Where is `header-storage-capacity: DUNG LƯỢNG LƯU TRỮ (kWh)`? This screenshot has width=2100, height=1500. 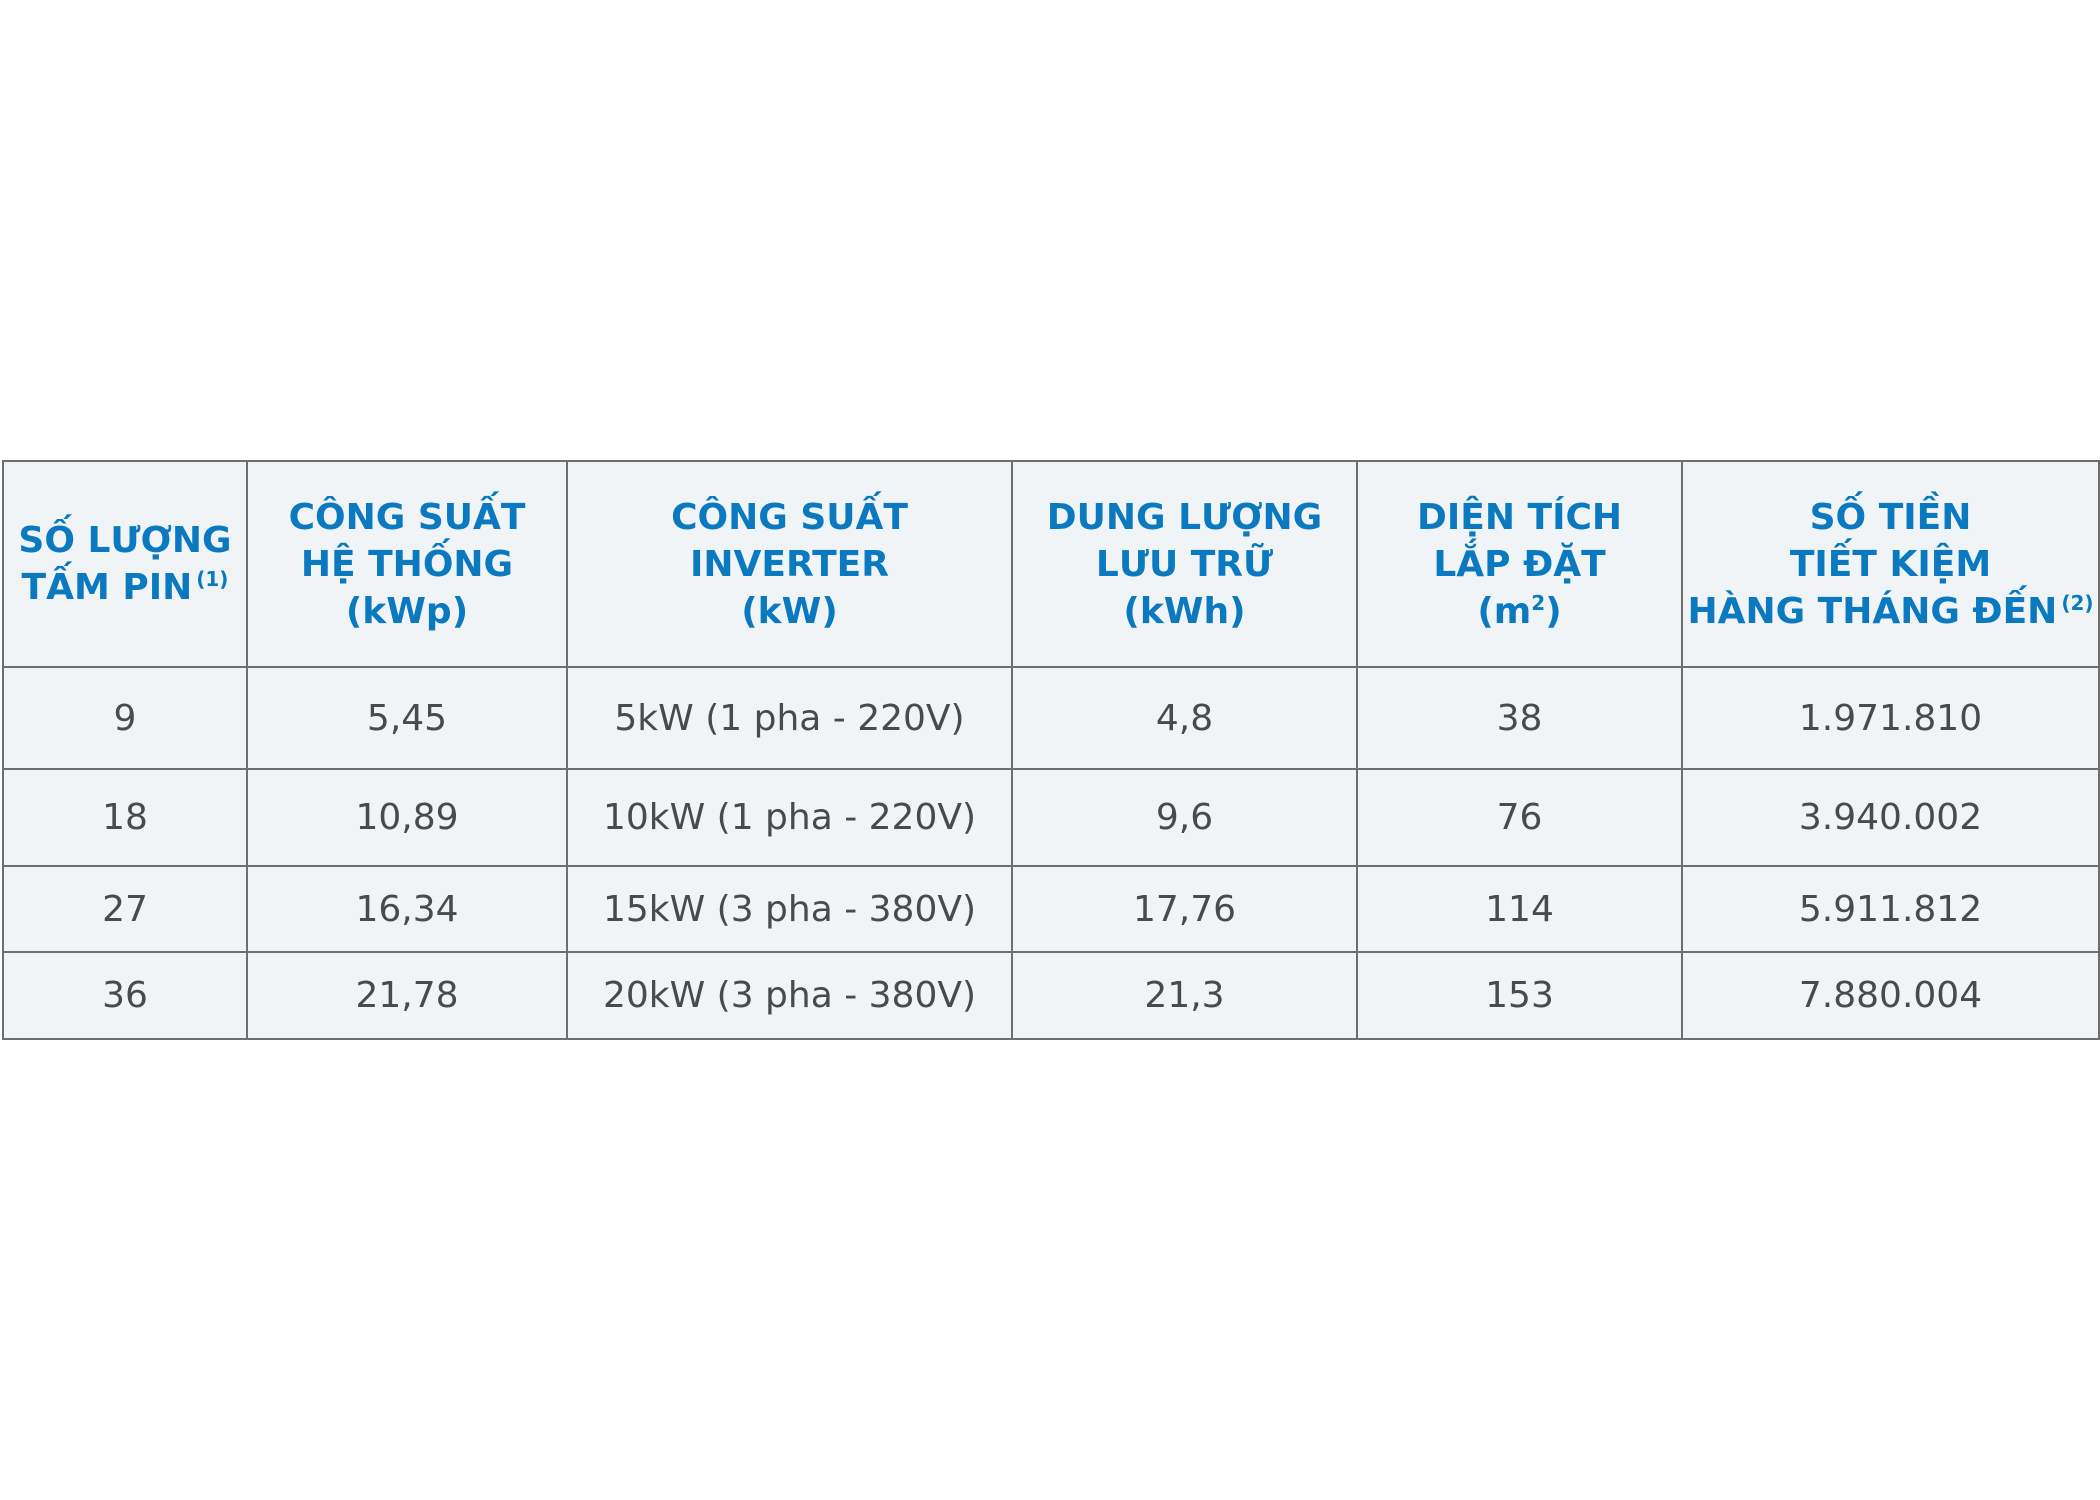
header-storage-capacity: DUNG LƯỢNG LƯU TRỮ (kWh) is located at coordinates (1184, 564).